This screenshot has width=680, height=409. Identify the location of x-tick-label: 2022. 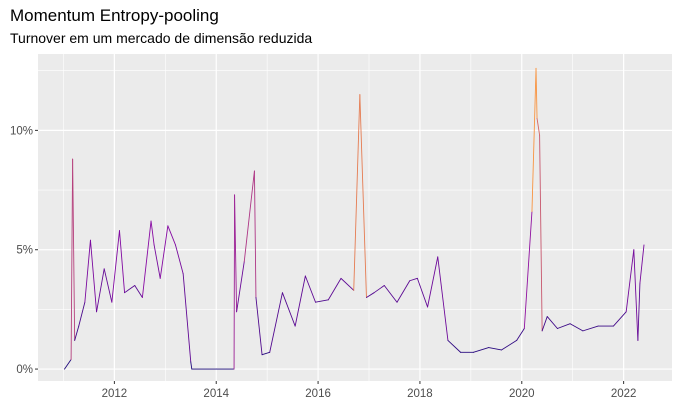
(624, 394).